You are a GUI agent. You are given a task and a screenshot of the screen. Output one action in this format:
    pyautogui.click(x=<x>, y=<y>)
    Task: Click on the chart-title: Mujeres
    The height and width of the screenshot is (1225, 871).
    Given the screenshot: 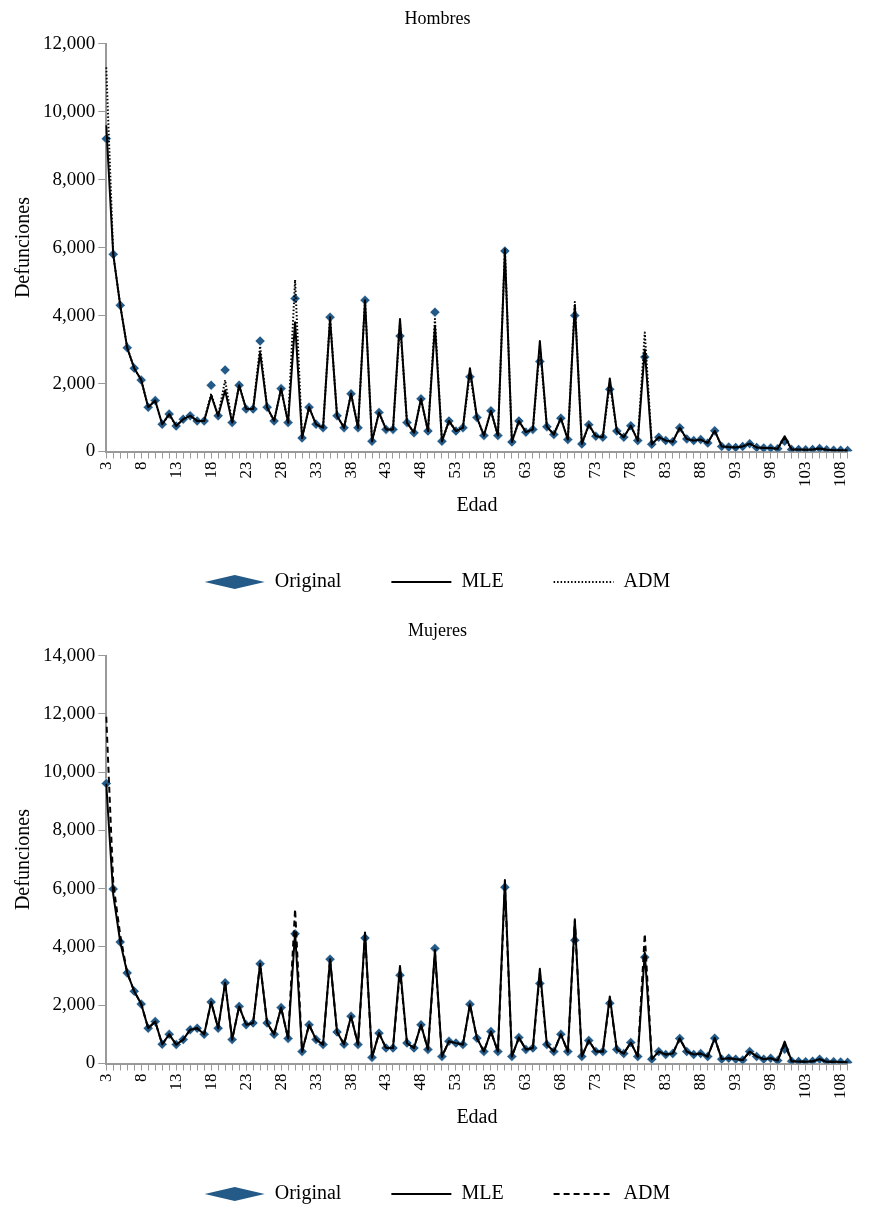 What is the action you would take?
    pyautogui.click(x=437, y=629)
    